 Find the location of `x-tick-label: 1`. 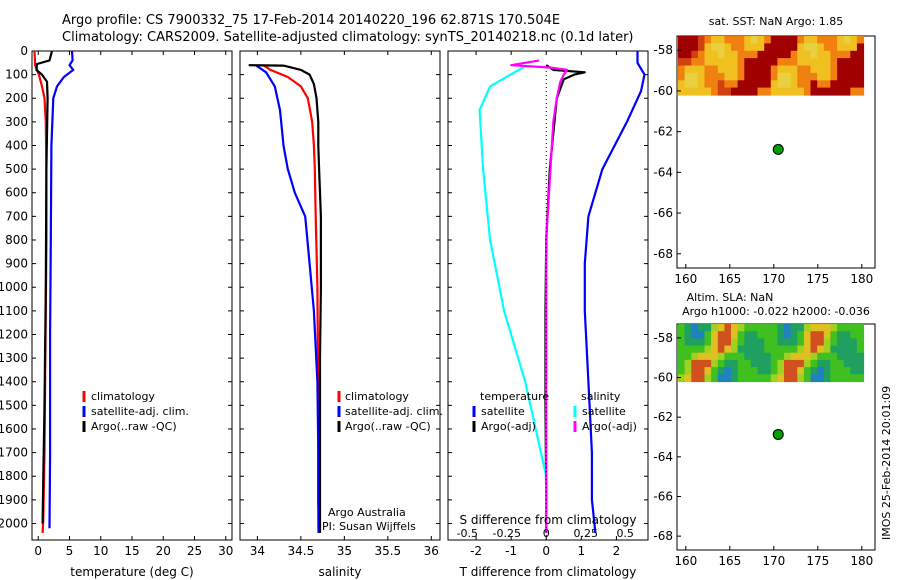

x-tick-label: 1 is located at coordinates (582, 551).